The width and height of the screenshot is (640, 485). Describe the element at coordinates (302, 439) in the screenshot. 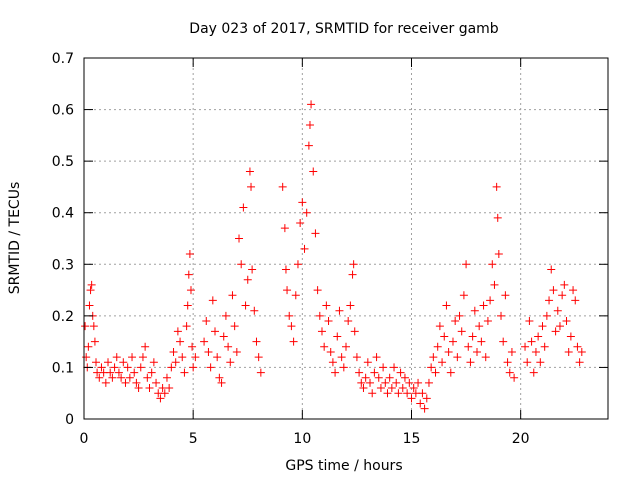

I see `x-tick-label: 10` at that location.